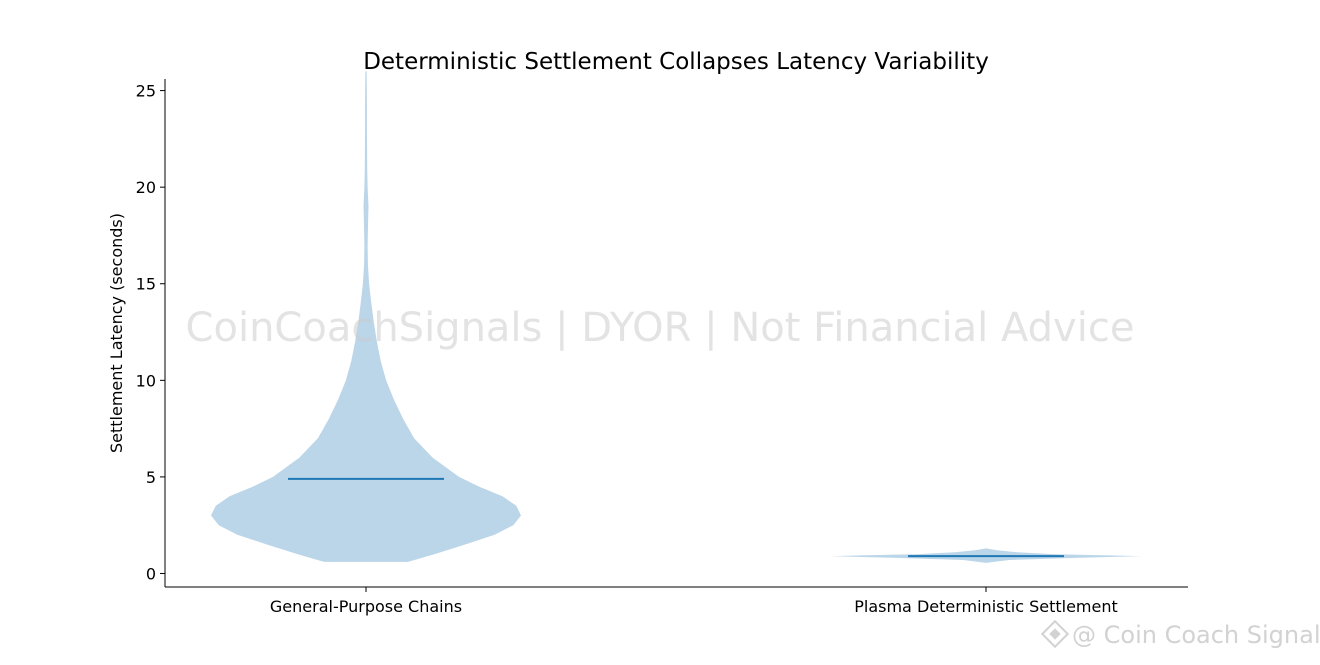 Image resolution: width=1320 pixels, height=665 pixels. What do you see at coordinates (116, 333) in the screenshot?
I see `y-axis-label: Settlement Latency (seconds)` at bounding box center [116, 333].